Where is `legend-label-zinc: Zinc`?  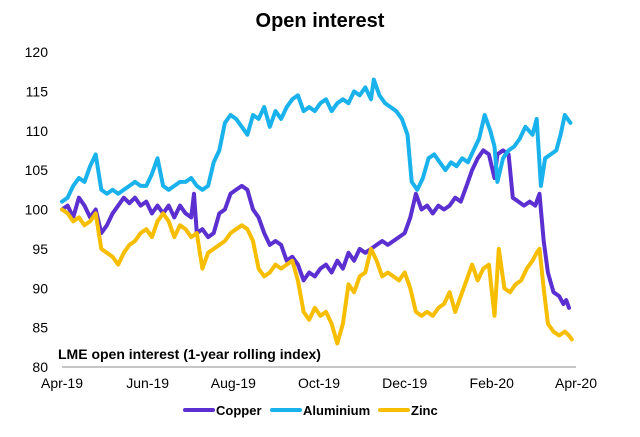 legend-label-zinc: Zinc is located at coordinates (424, 410).